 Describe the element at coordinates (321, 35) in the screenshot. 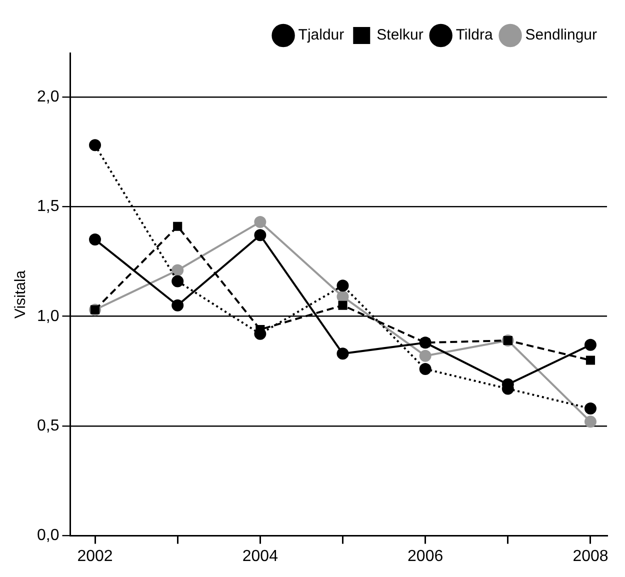

I see `legend-label: Tjaldur` at that location.